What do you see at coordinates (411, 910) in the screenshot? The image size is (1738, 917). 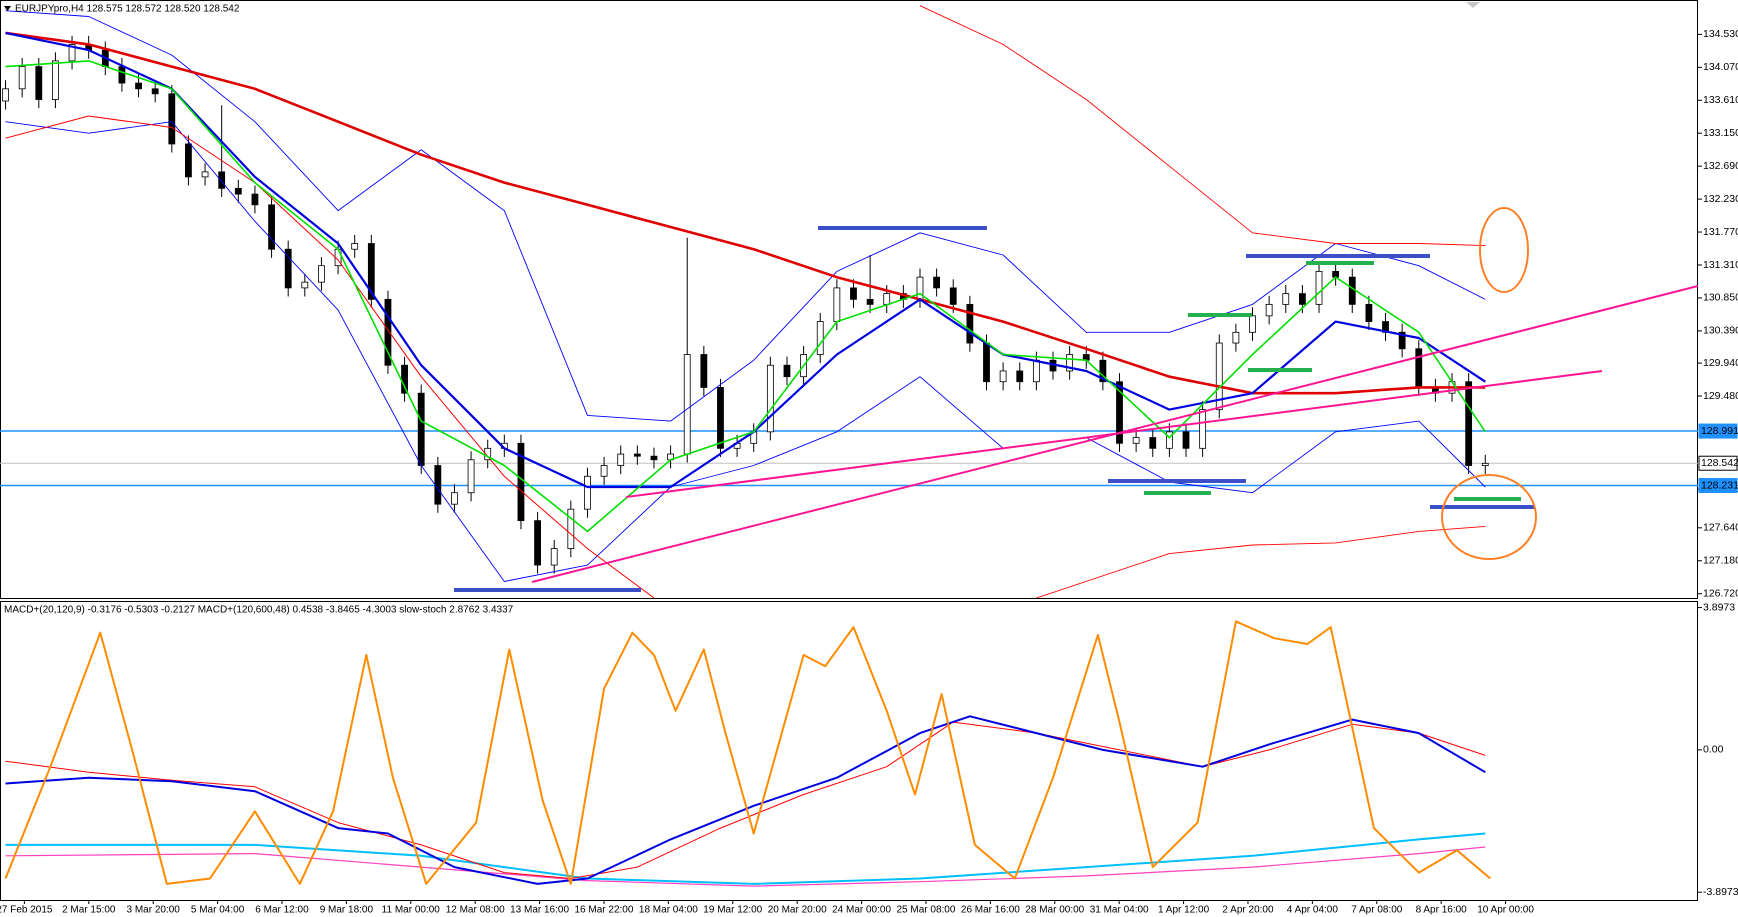 I see `x-tick-label: 11 Mar 00:00` at bounding box center [411, 910].